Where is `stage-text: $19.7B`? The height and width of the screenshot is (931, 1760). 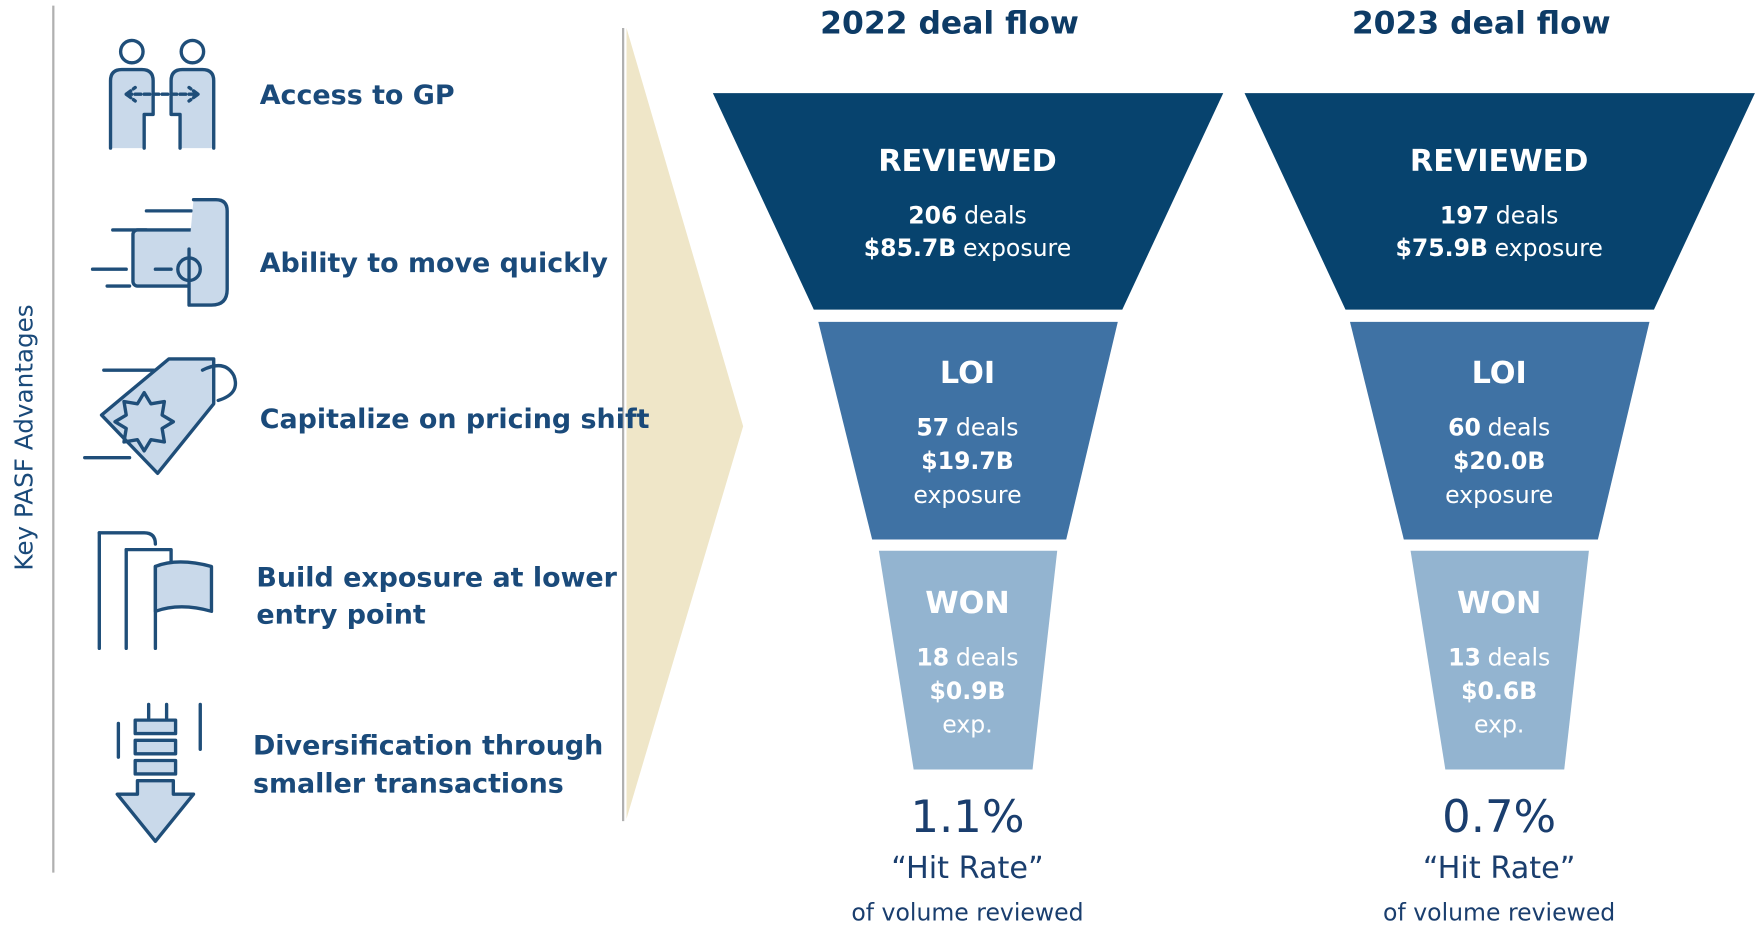 stage-text: $19.7B is located at coordinates (967, 461).